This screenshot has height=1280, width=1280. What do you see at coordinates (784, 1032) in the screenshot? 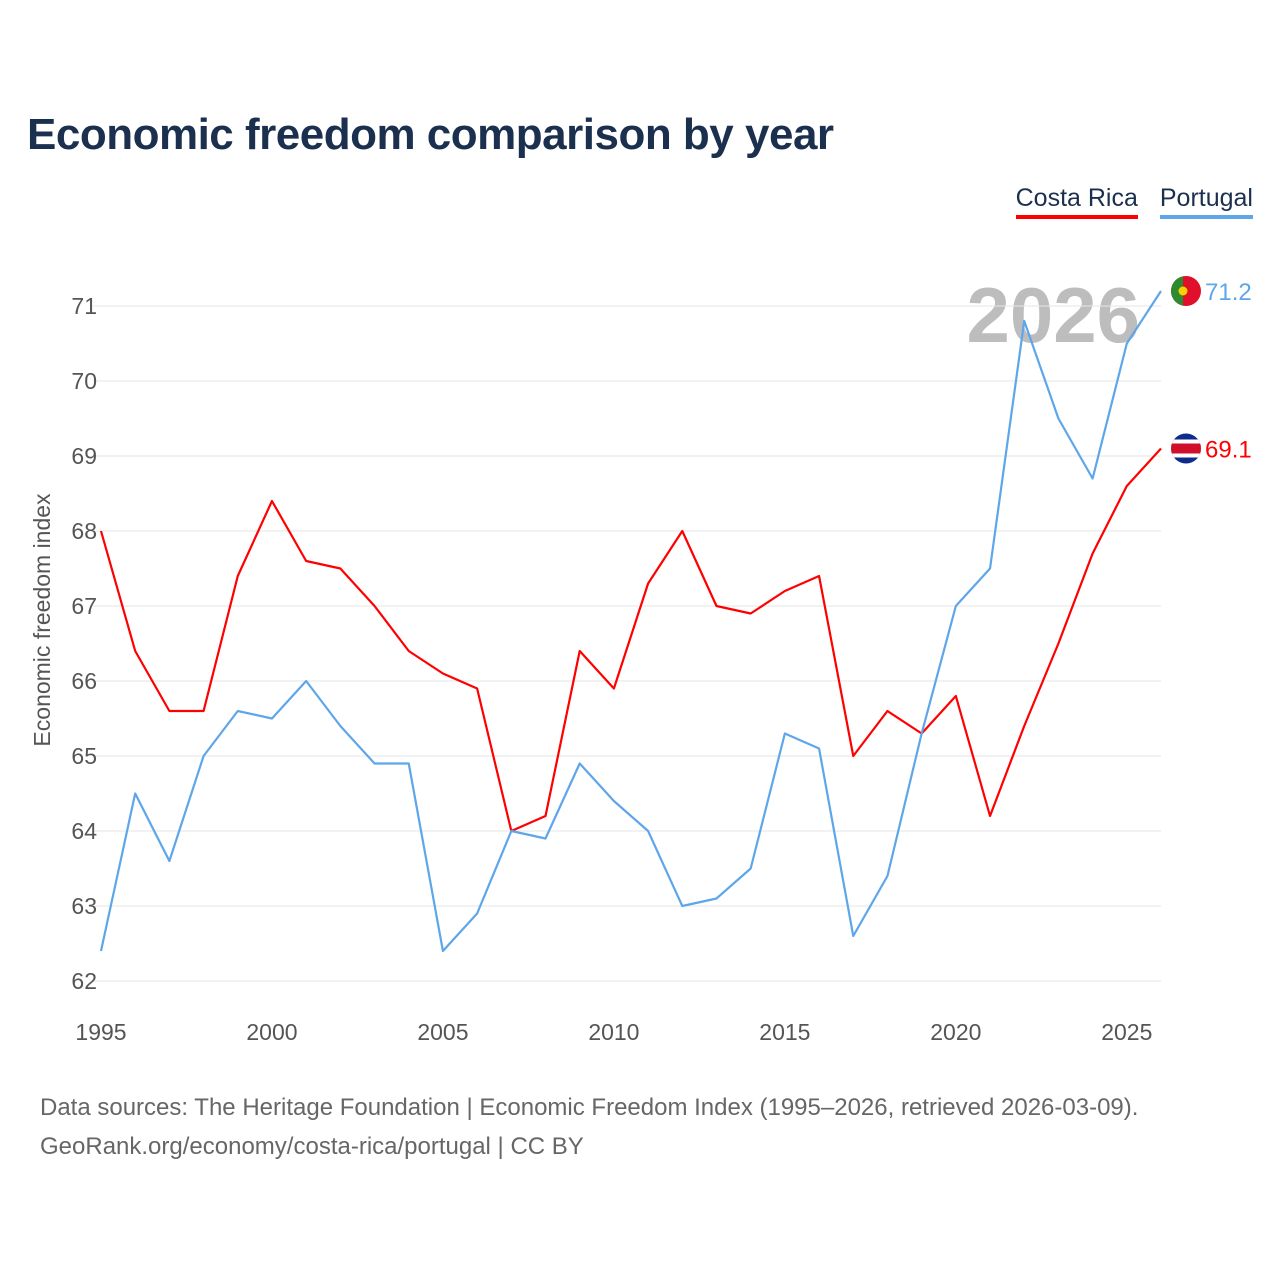
I see `x-tick-label: 2015` at bounding box center [784, 1032].